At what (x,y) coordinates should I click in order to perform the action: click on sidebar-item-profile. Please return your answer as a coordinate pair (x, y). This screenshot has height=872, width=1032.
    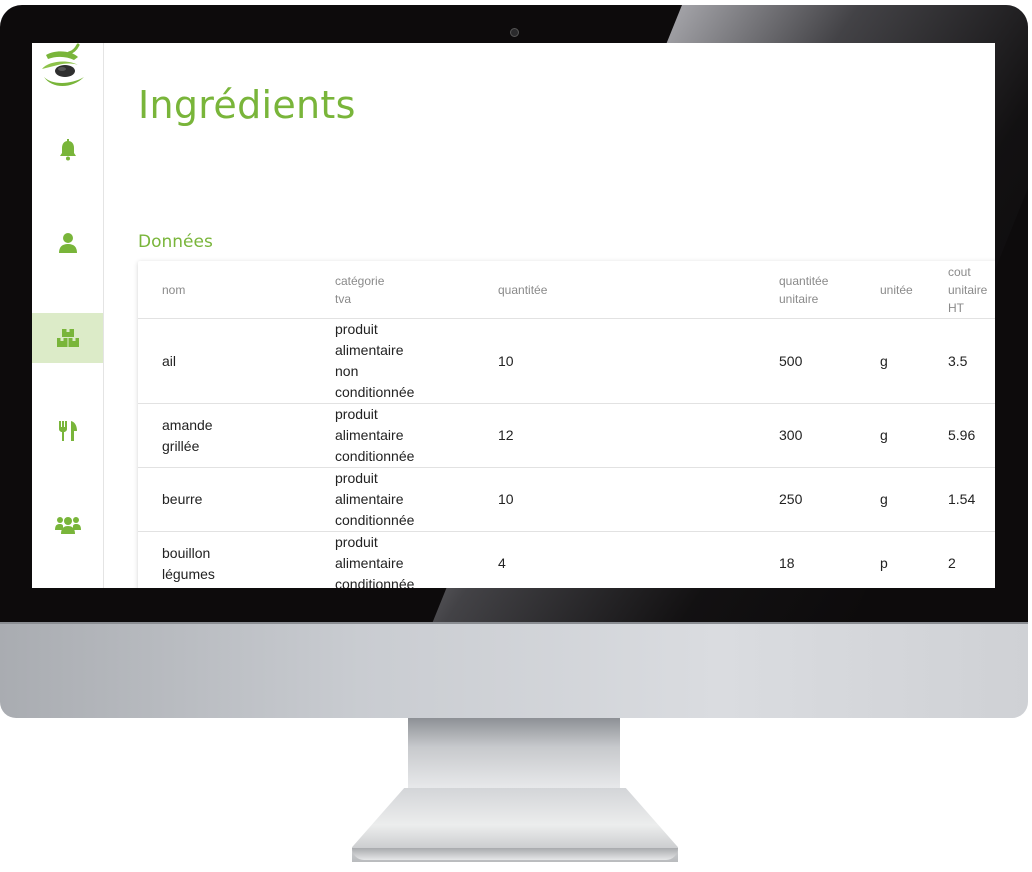
    Looking at the image, I should click on (67, 243).